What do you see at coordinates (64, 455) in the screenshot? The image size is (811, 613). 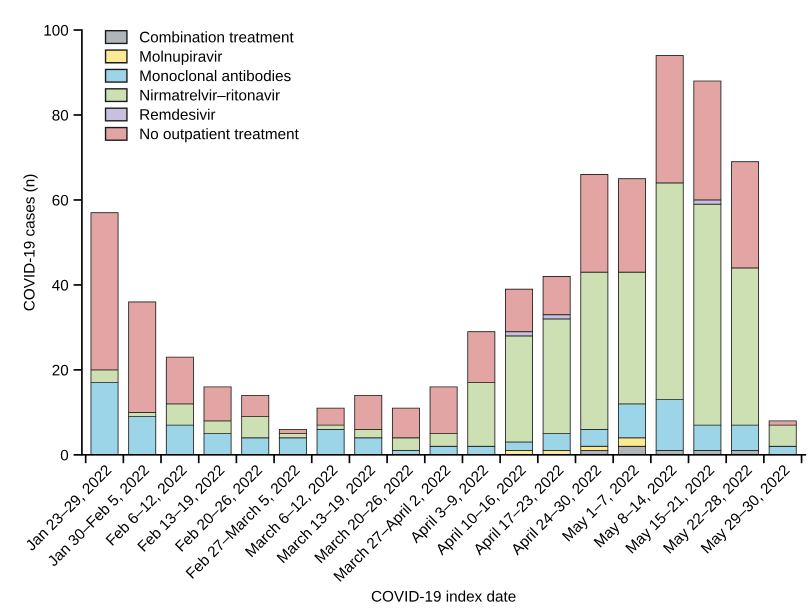 I see `y-tick-label: 0` at bounding box center [64, 455].